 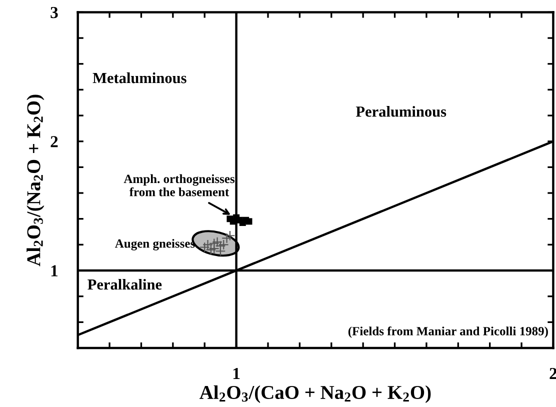 What do you see at coordinates (155, 244) in the screenshot?
I see `annotation: Augen gneisses` at bounding box center [155, 244].